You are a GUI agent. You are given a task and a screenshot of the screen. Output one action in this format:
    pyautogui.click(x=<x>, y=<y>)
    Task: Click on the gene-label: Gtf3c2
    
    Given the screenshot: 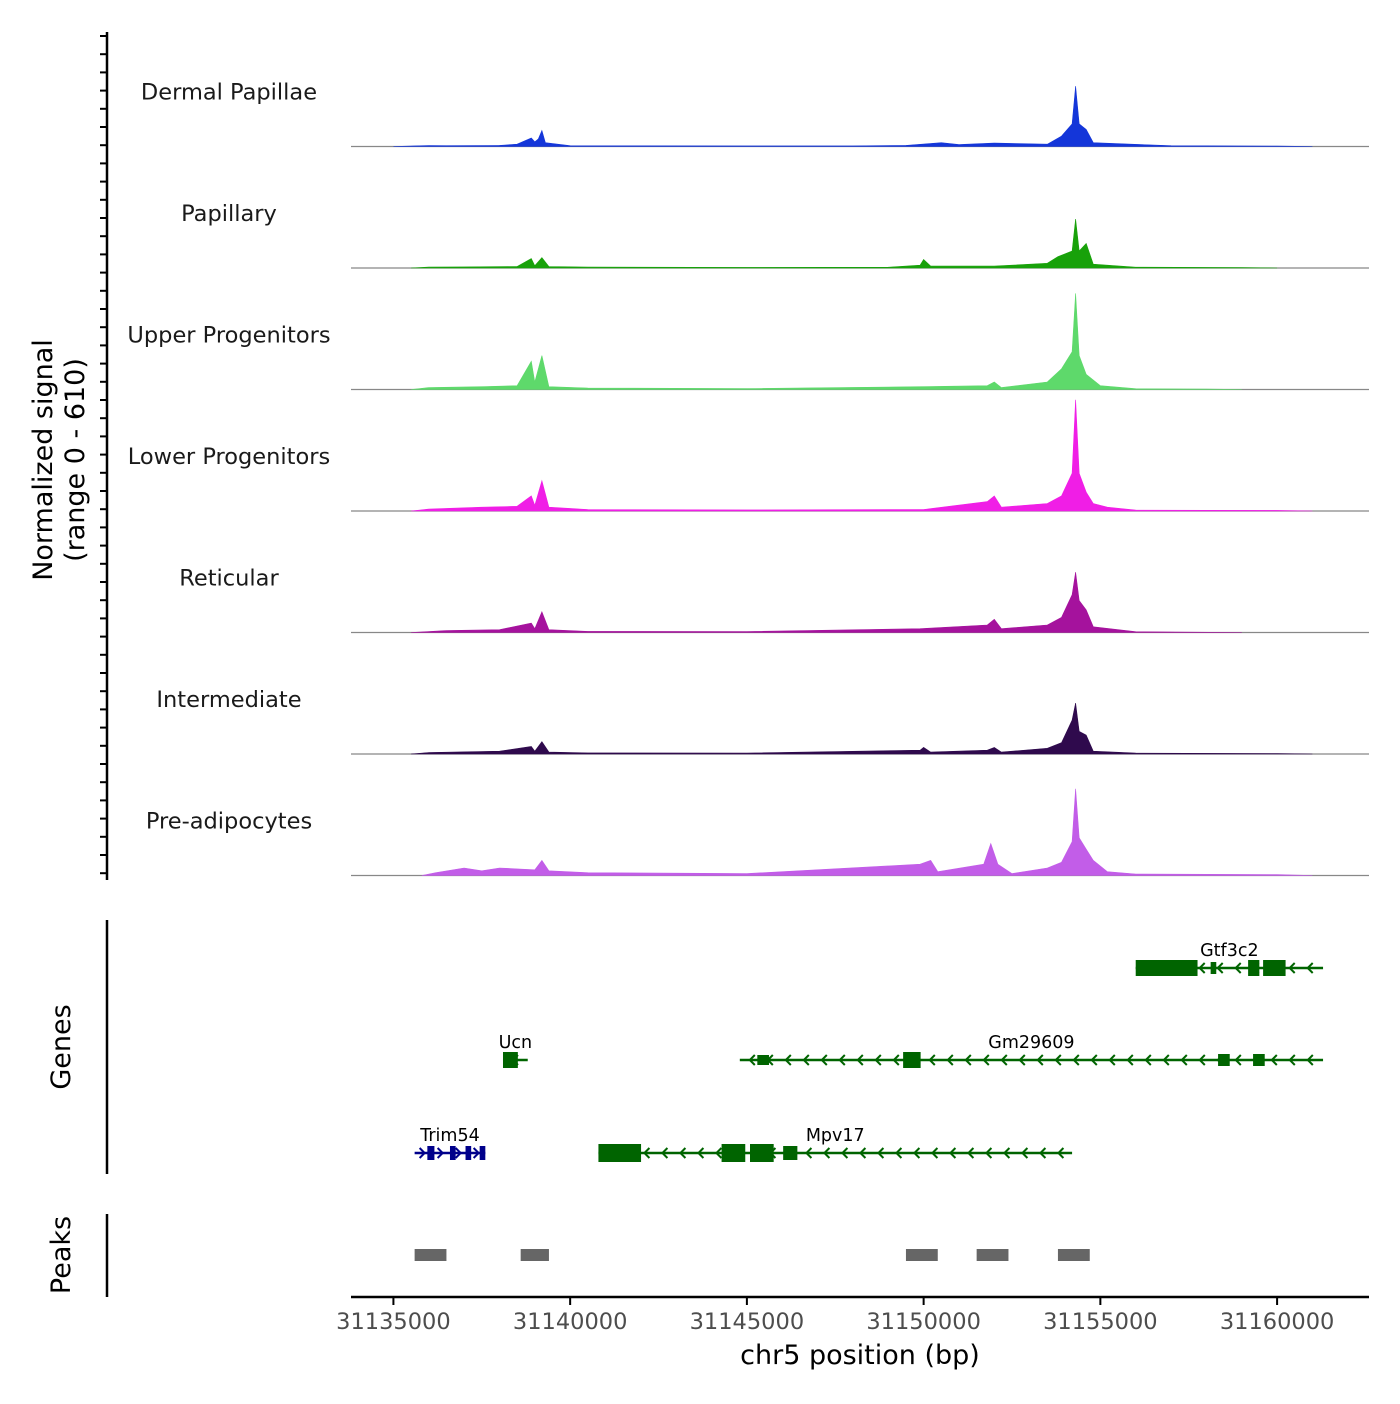 What is the action you would take?
    pyautogui.click(x=1229, y=951)
    